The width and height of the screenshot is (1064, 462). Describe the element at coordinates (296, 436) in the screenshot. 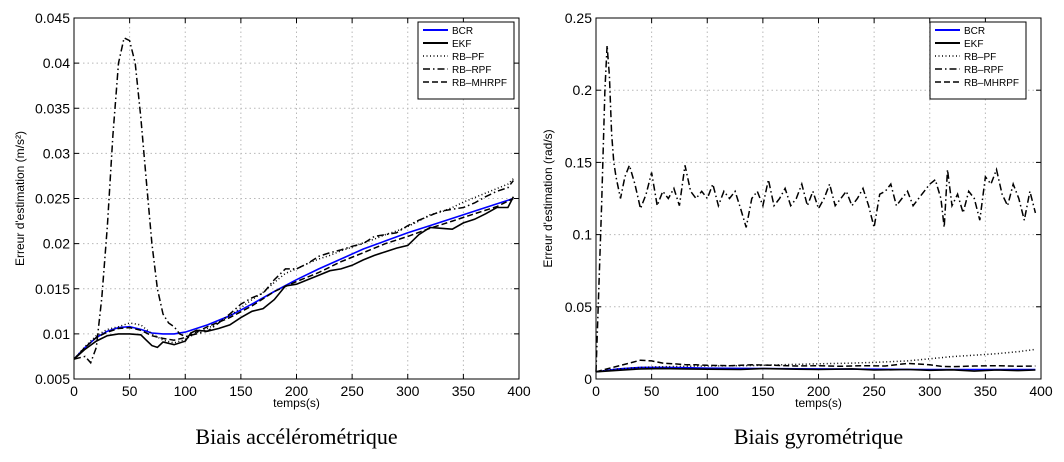

I see `chart-caption: Biais accélérométrique` at that location.